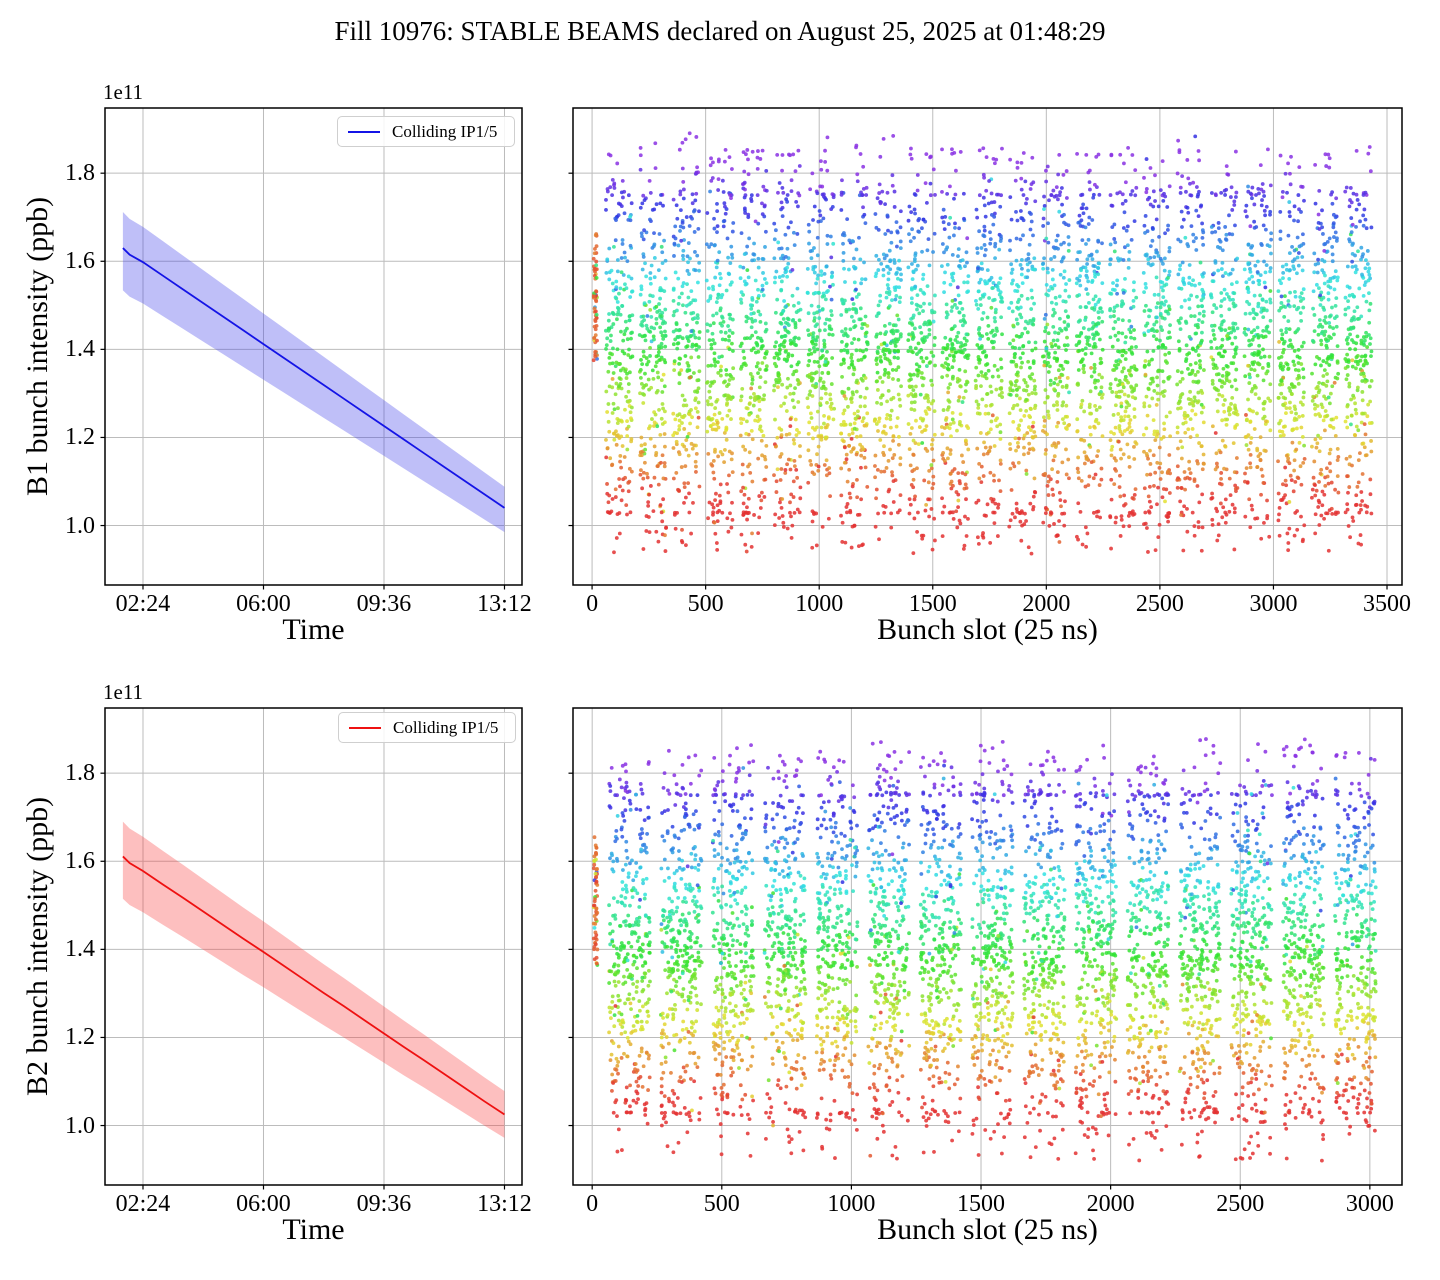  What do you see at coordinates (384, 1204) in the screenshot?
I see `b2_time-xtick-09:36: 09:36` at bounding box center [384, 1204].